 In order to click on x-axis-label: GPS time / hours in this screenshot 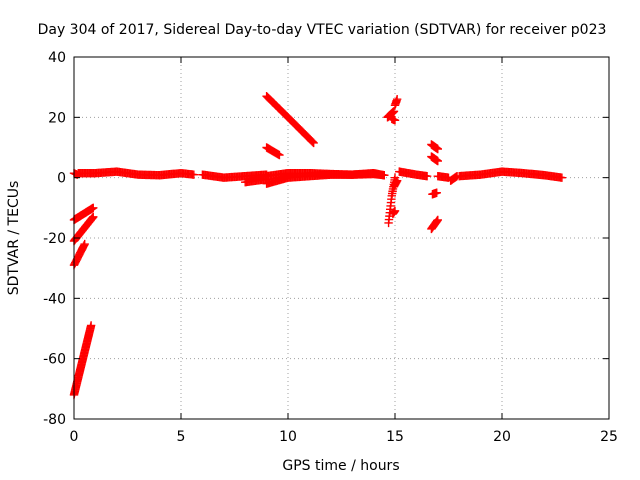, I will do `click(340, 466)`.